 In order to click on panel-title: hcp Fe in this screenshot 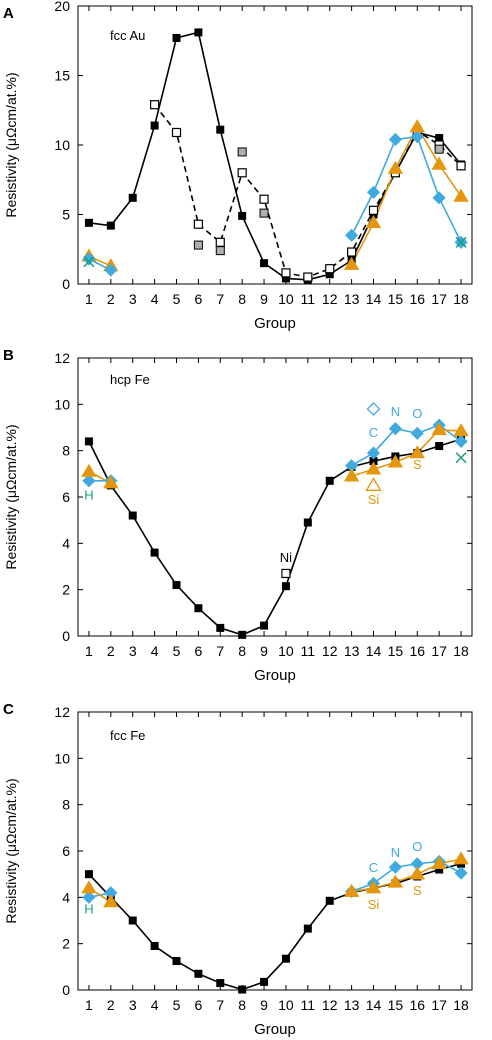, I will do `click(130, 379)`.